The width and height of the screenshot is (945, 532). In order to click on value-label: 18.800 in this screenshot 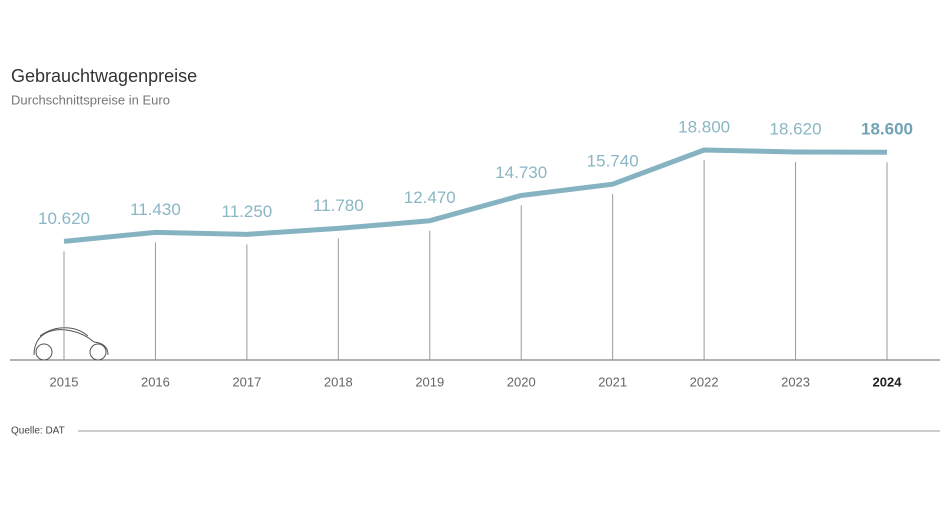, I will do `click(704, 126)`.